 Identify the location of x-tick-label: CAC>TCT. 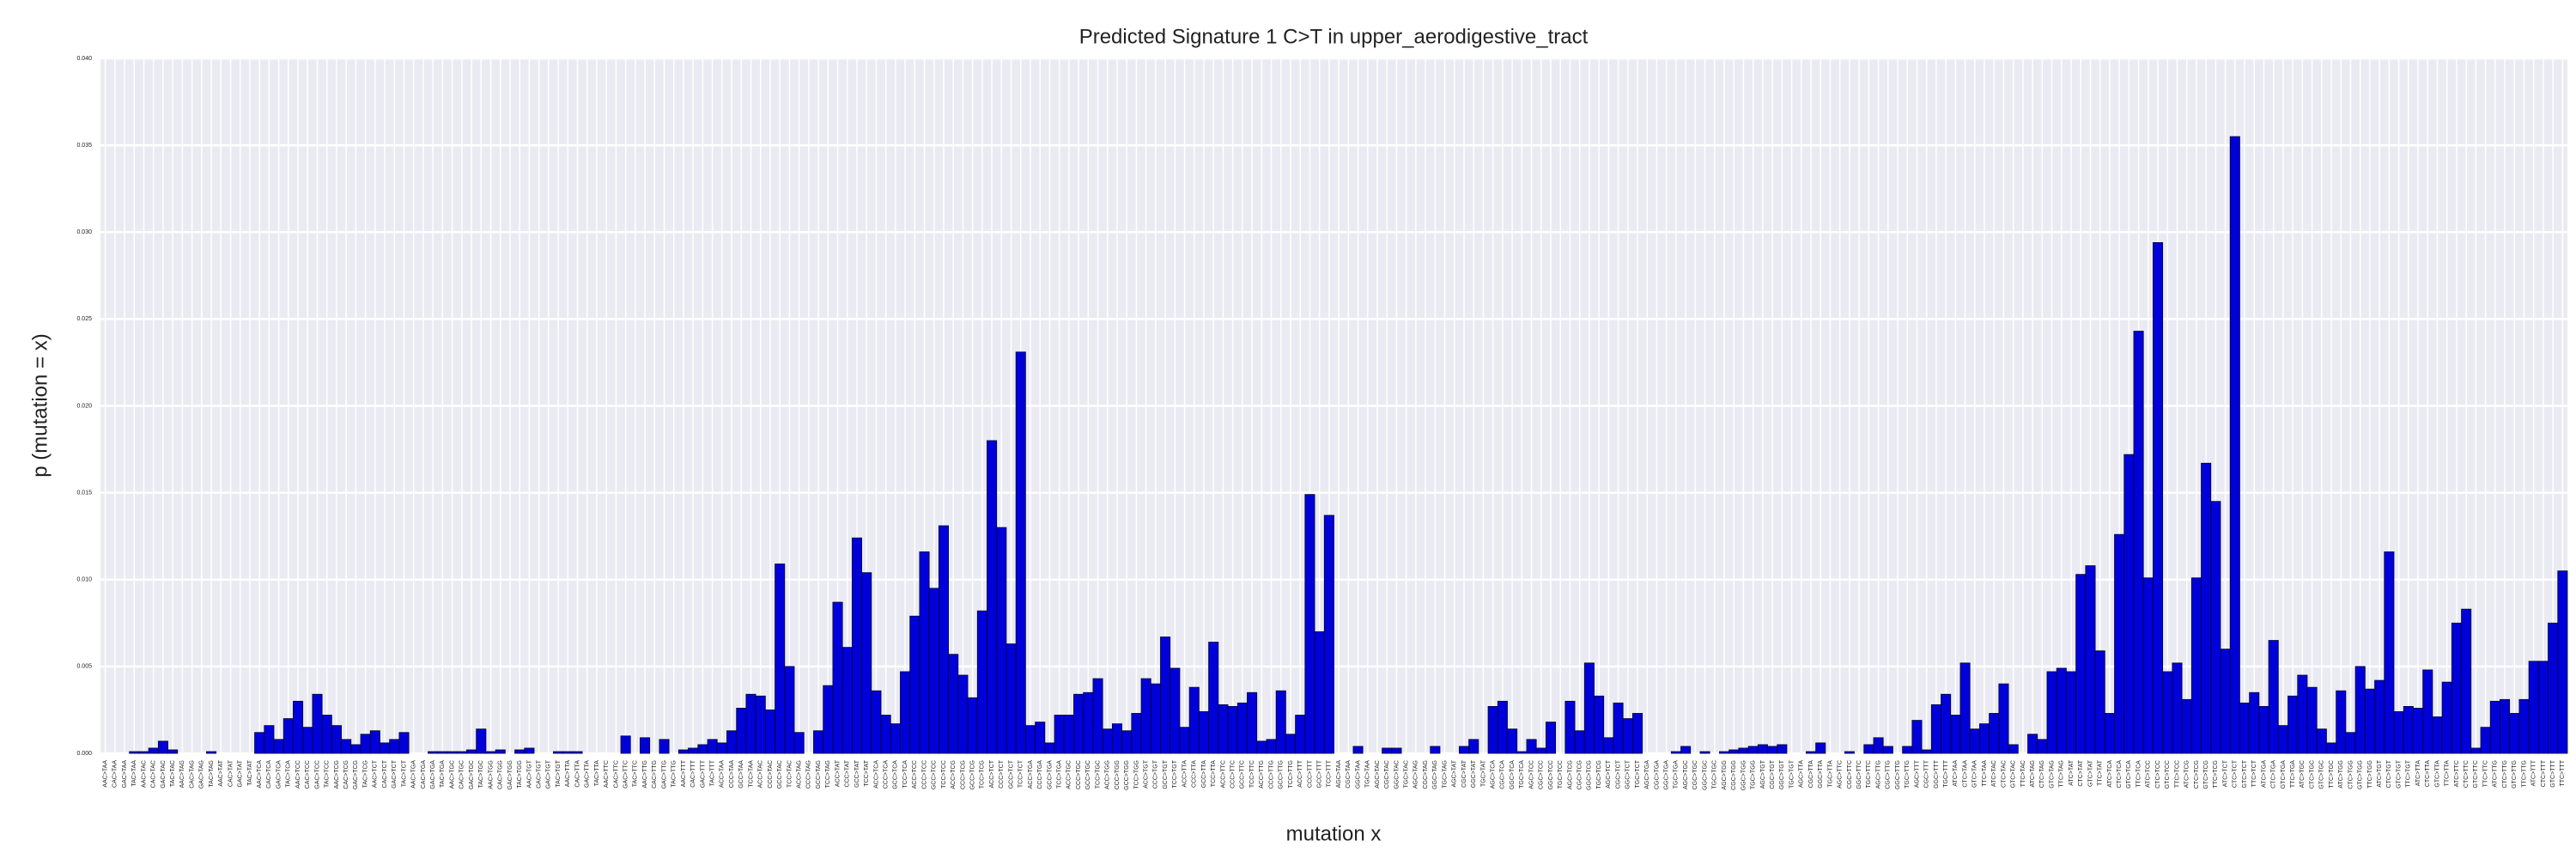
(385, 773).